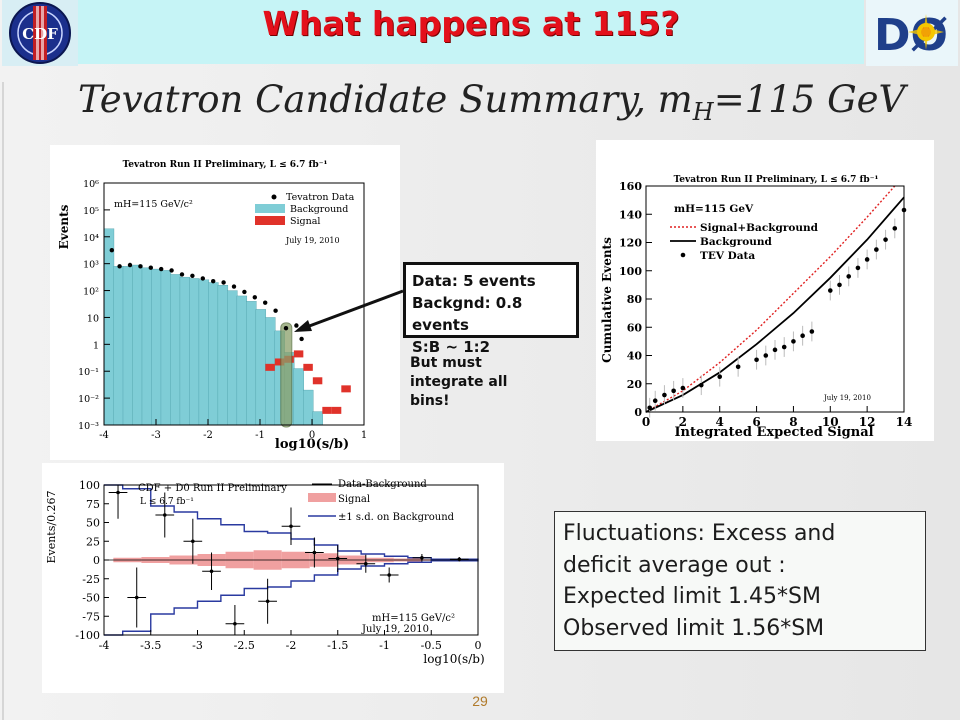  What do you see at coordinates (320, 197) in the screenshot?
I see `legend-data-label: Tevatron Data` at bounding box center [320, 197].